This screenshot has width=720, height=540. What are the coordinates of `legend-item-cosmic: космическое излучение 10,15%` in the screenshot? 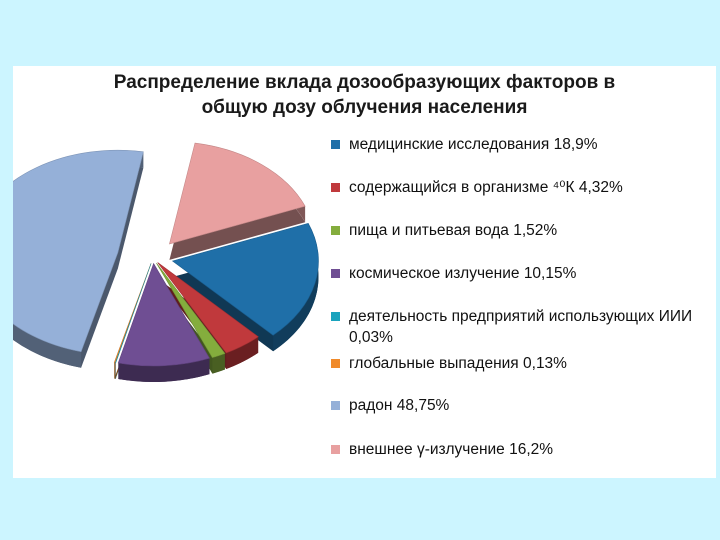 It's located at (525, 273).